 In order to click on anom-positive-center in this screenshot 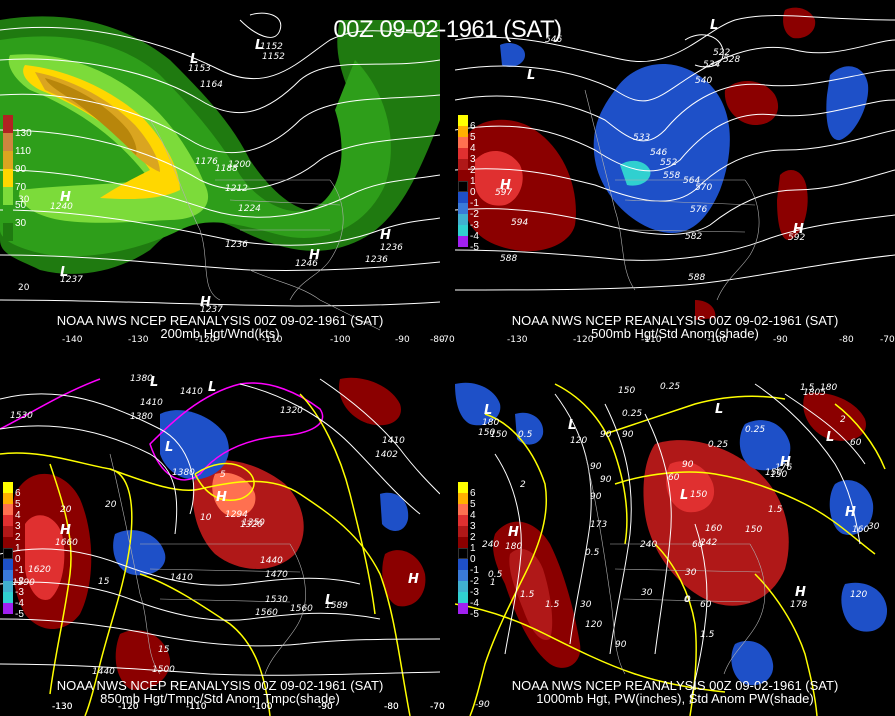, I will do `click(248, 514)`.